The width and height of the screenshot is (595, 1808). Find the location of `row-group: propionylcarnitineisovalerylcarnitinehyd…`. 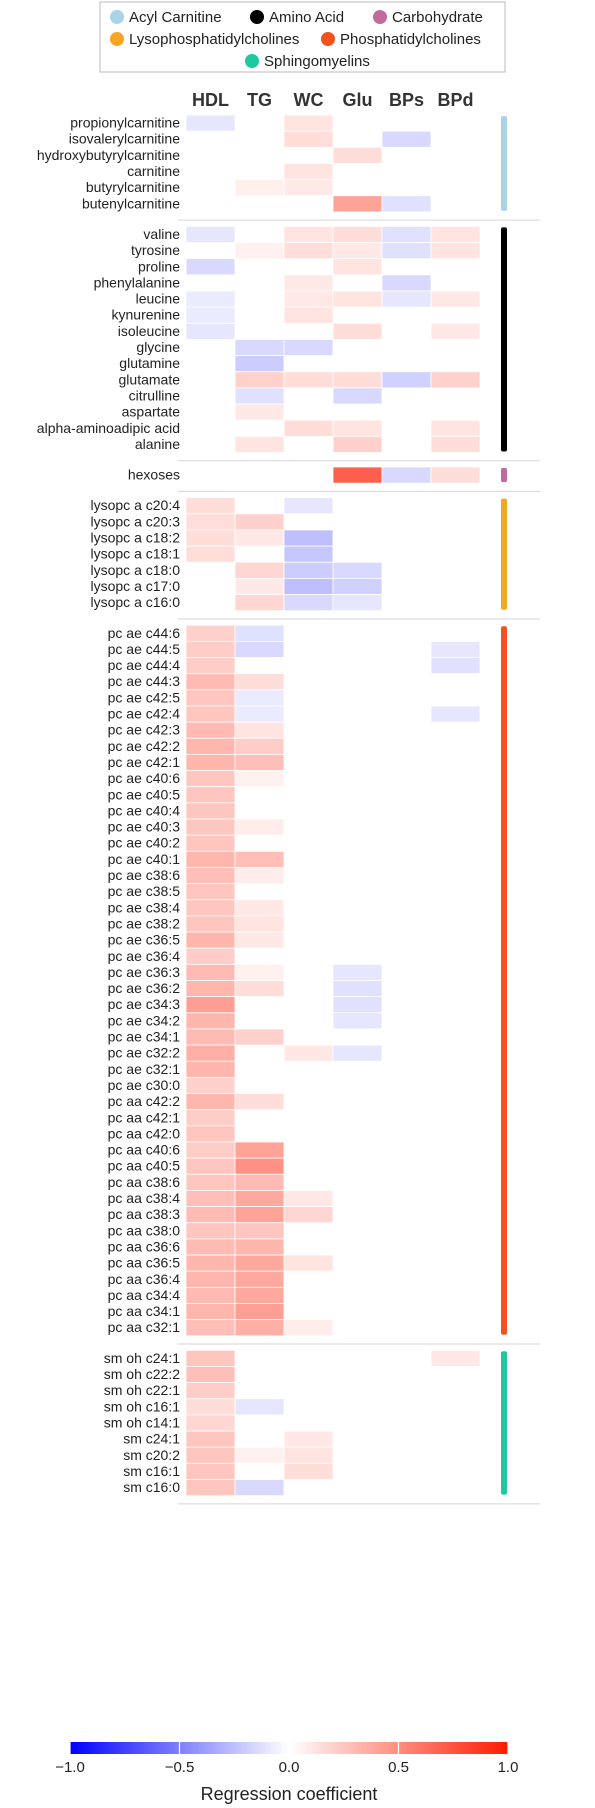

row-group: propionylcarnitineisovalerylcarnitinehyd… is located at coordinates (288, 168).